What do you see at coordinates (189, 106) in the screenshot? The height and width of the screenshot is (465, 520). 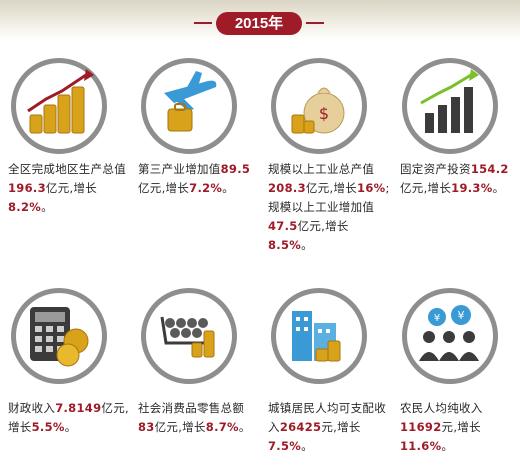 I see `airplane-luggage-icon` at bounding box center [189, 106].